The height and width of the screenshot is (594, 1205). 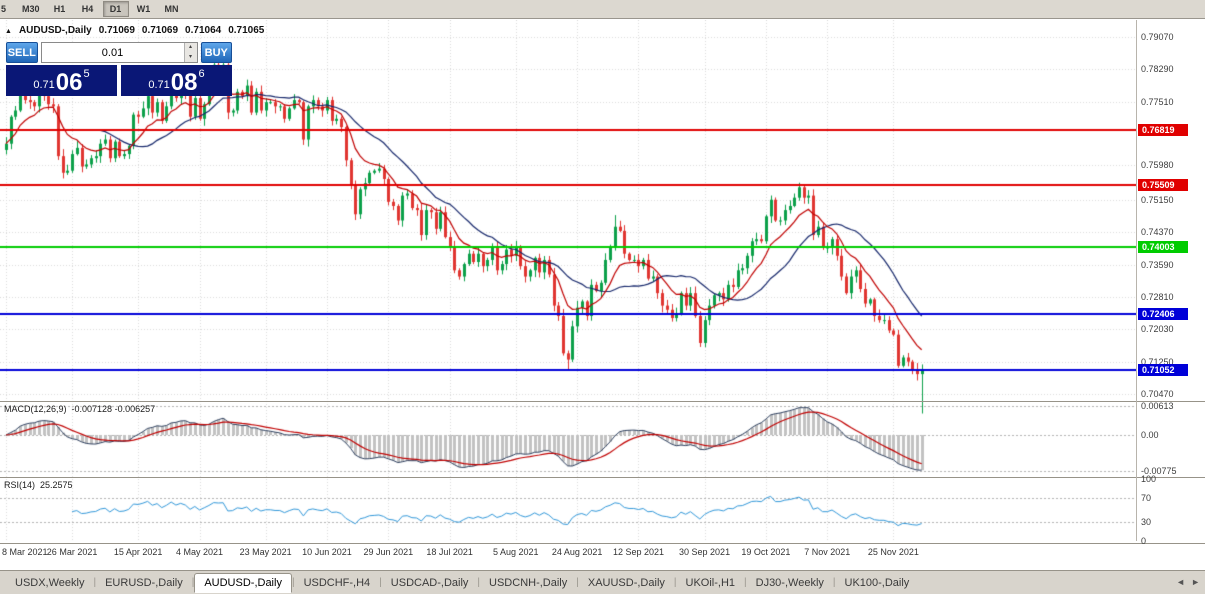 I want to click on buy-price-display: 0.71 08 6, so click(x=176, y=80).